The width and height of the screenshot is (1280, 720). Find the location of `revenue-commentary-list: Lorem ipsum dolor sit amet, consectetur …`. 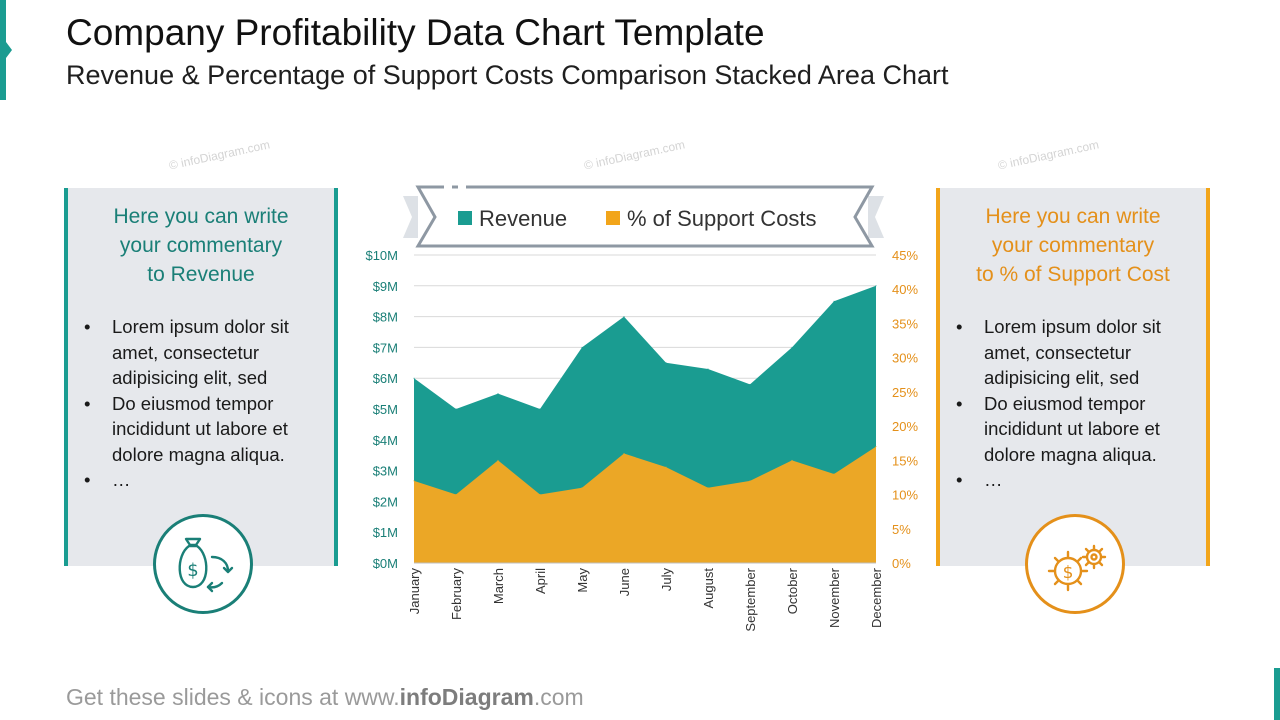

revenue-commentary-list: Lorem ipsum dolor sit amet, consectetur … is located at coordinates (203, 403).